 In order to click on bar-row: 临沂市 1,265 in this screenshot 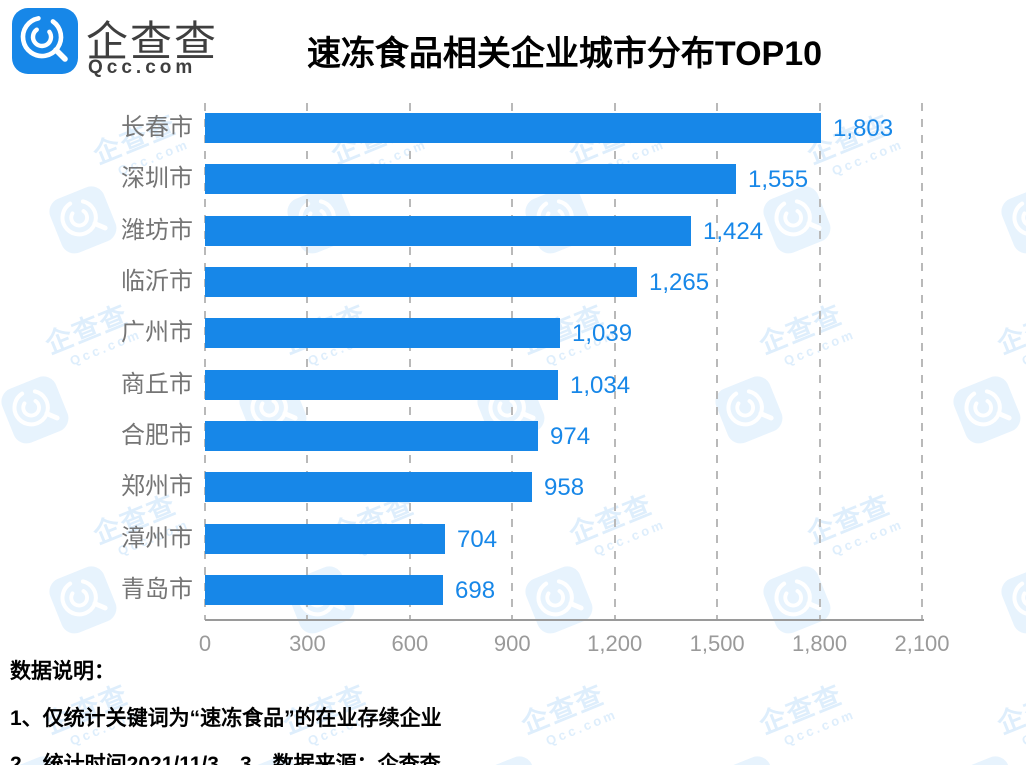, I will do `click(513, 282)`.